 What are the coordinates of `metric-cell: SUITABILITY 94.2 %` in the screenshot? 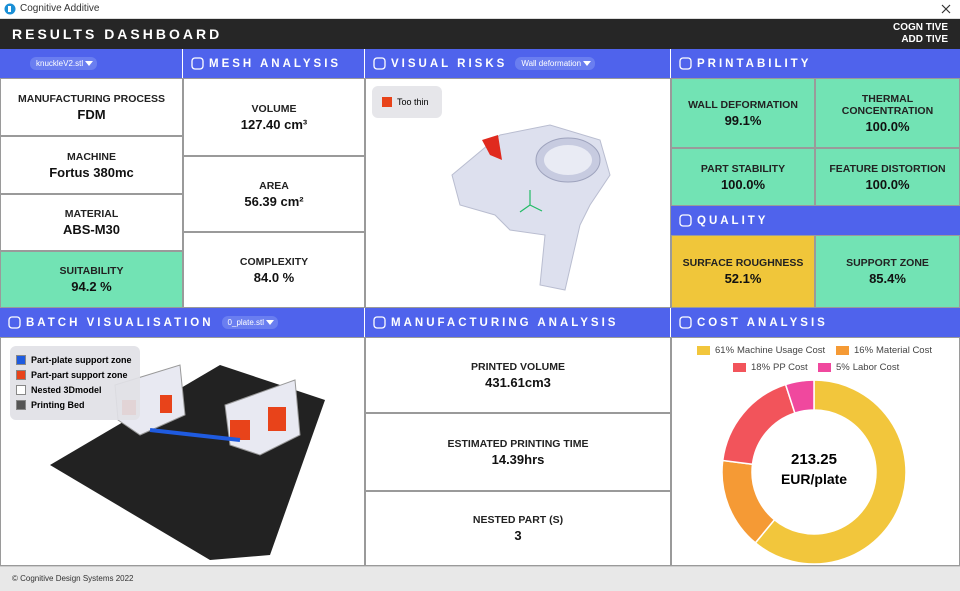 It's located at (91, 279).